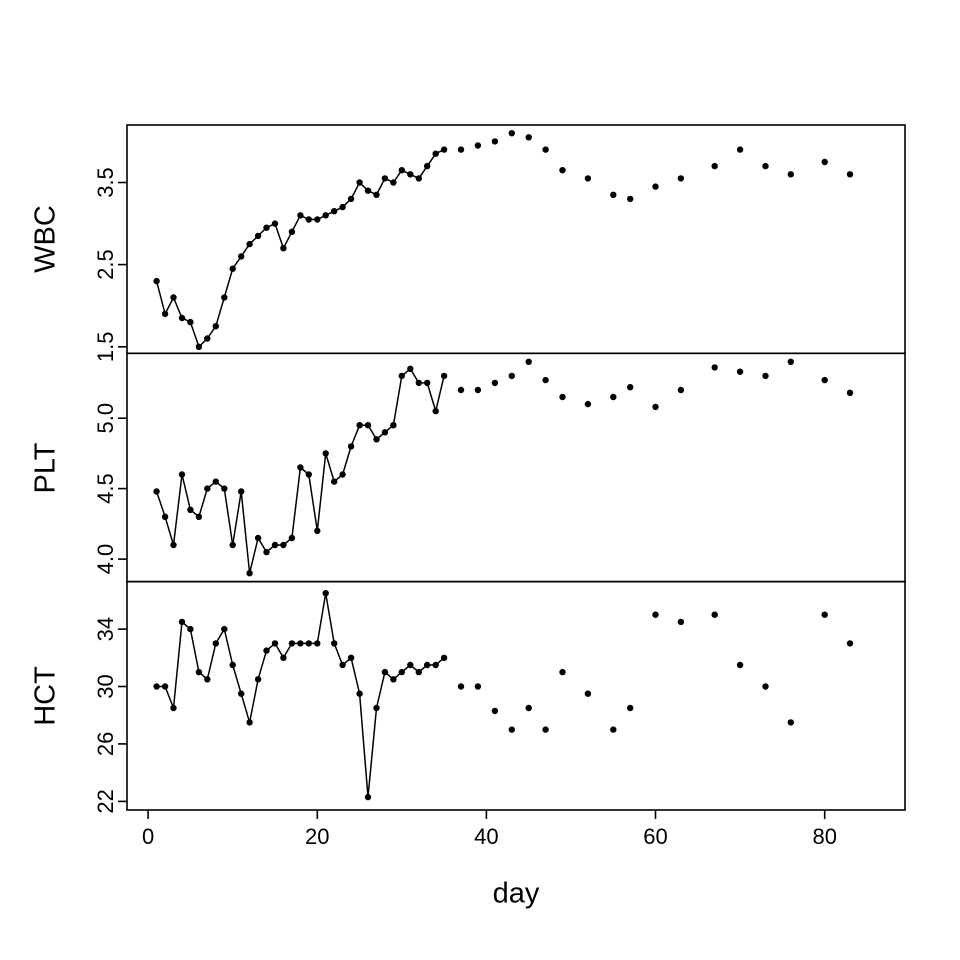 The height and width of the screenshot is (960, 960). Describe the element at coordinates (105, 488) in the screenshot. I see `y-tick-label: 4.5` at that location.